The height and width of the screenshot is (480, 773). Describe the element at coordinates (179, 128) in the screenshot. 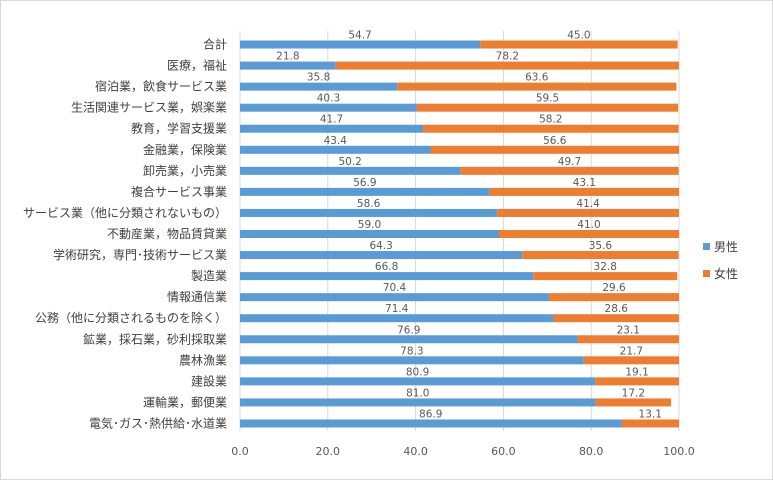

I see `category-label: 教育，学習支援業` at that location.